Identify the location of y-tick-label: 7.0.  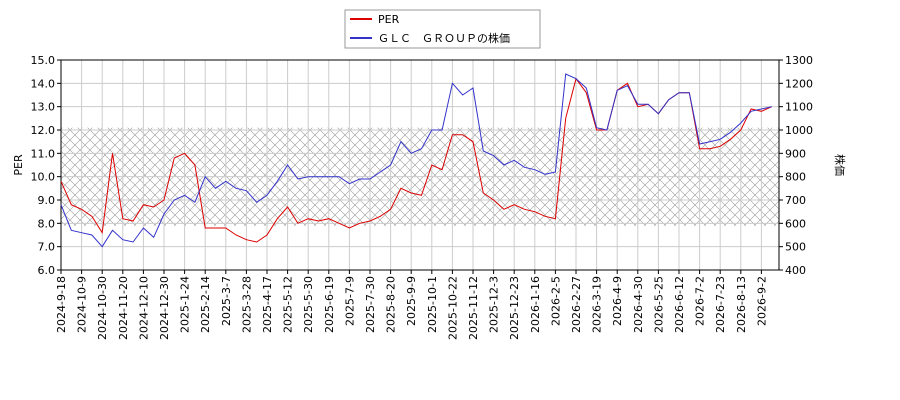
(47, 247).